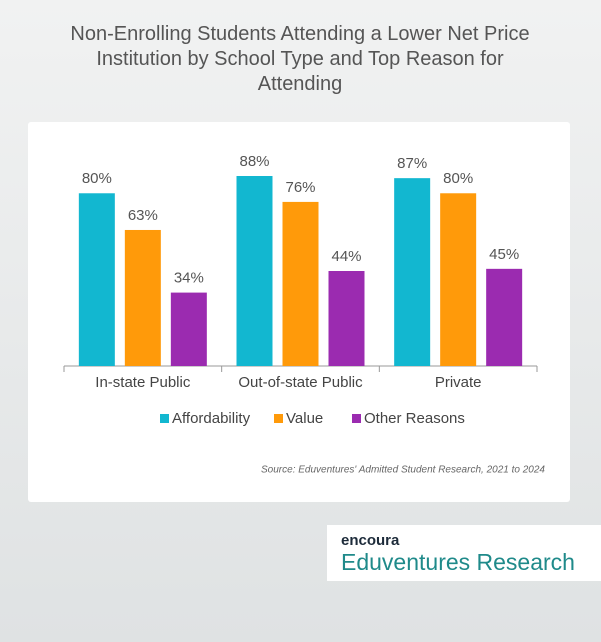 This screenshot has width=601, height=642. What do you see at coordinates (414, 418) in the screenshot?
I see `legend-label: Other Reasons` at bounding box center [414, 418].